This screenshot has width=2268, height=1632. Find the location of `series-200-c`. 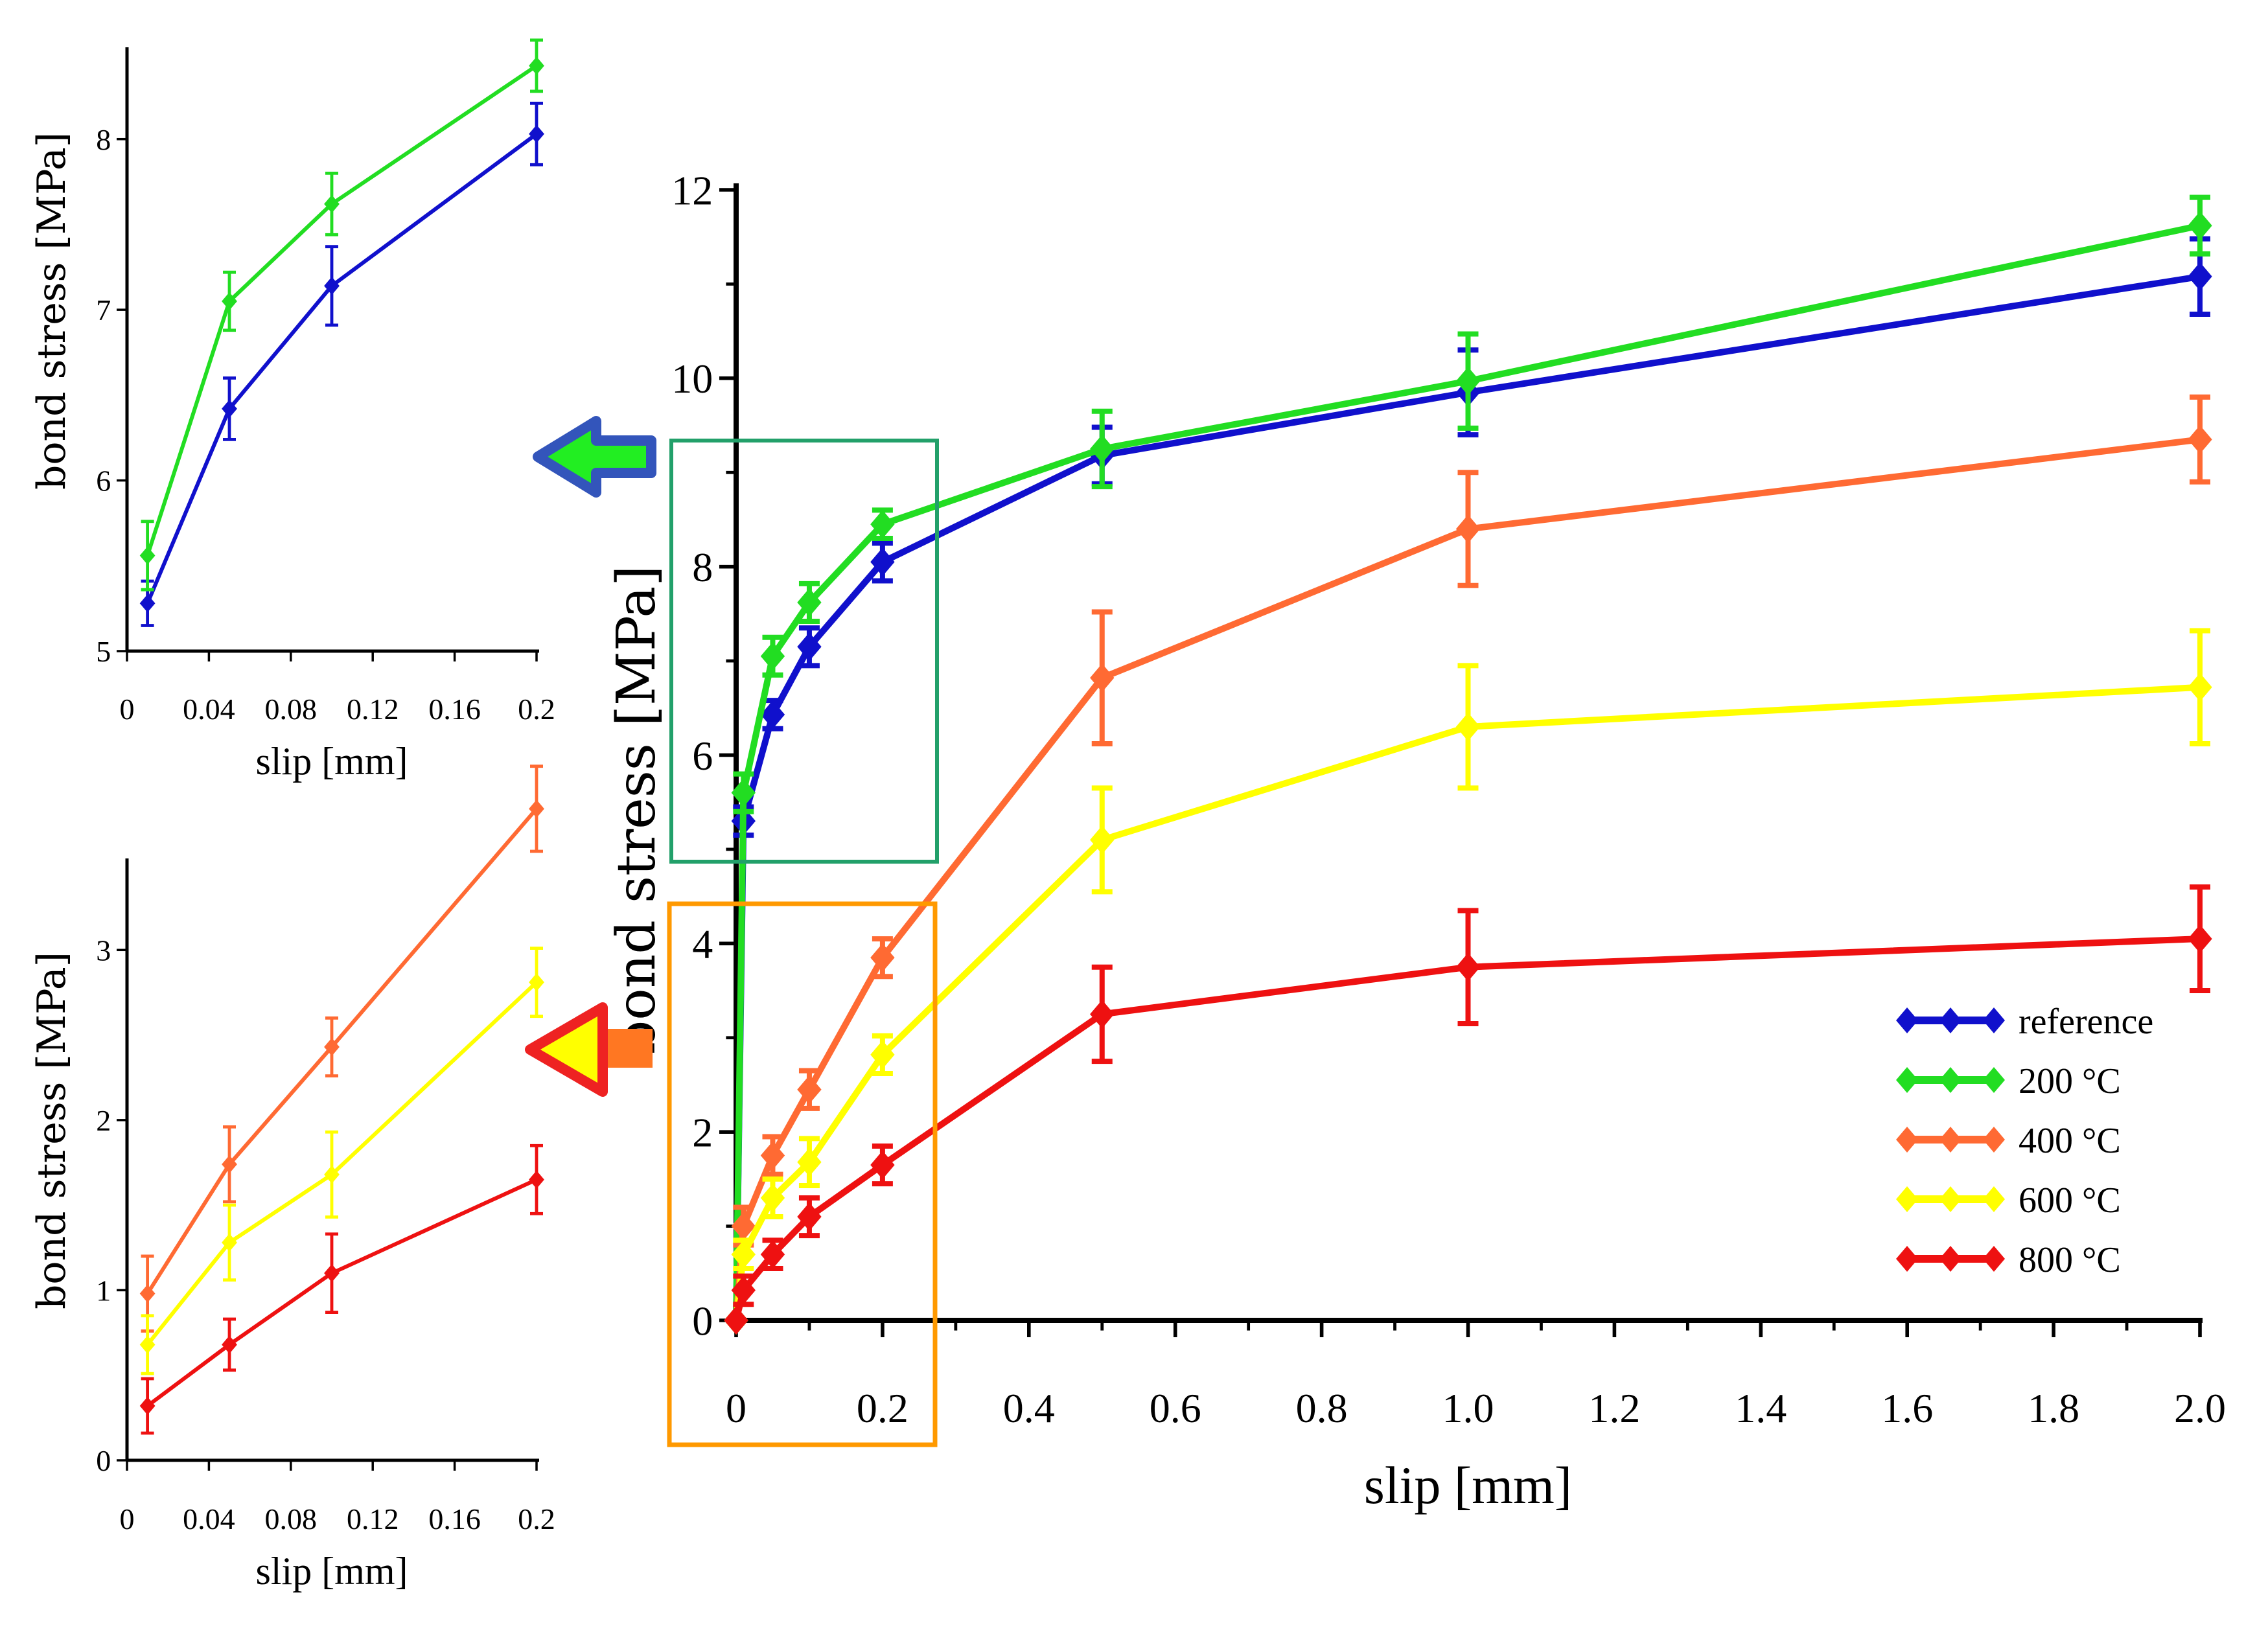

series-200-c is located at coordinates (341, 315).